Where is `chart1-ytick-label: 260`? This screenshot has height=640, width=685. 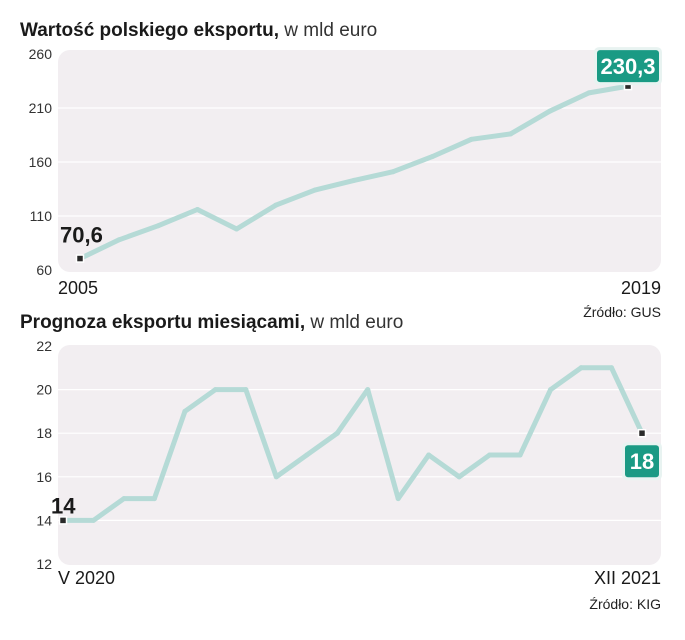 chart1-ytick-label: 260 is located at coordinates (41, 54).